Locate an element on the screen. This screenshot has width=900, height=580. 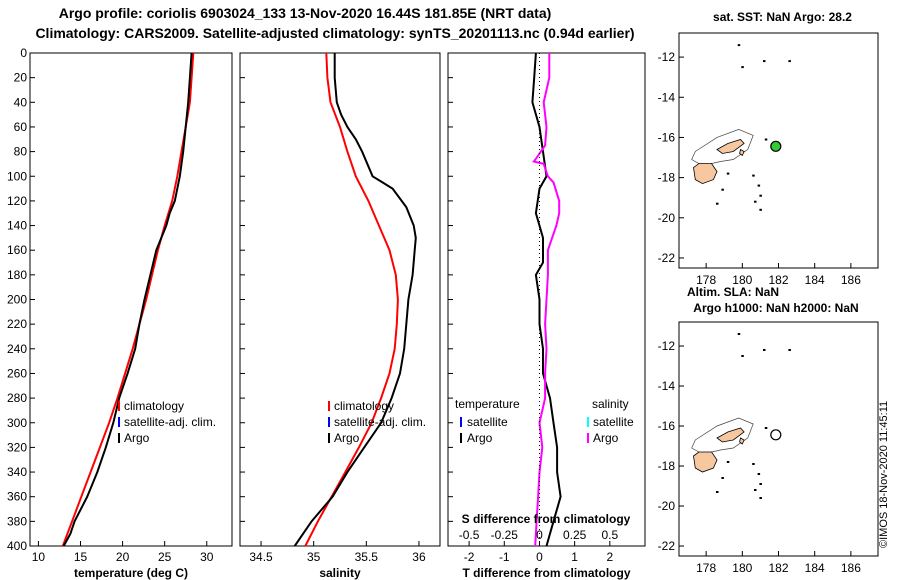
series-line-t-difference-argo- is located at coordinates (546, 299).